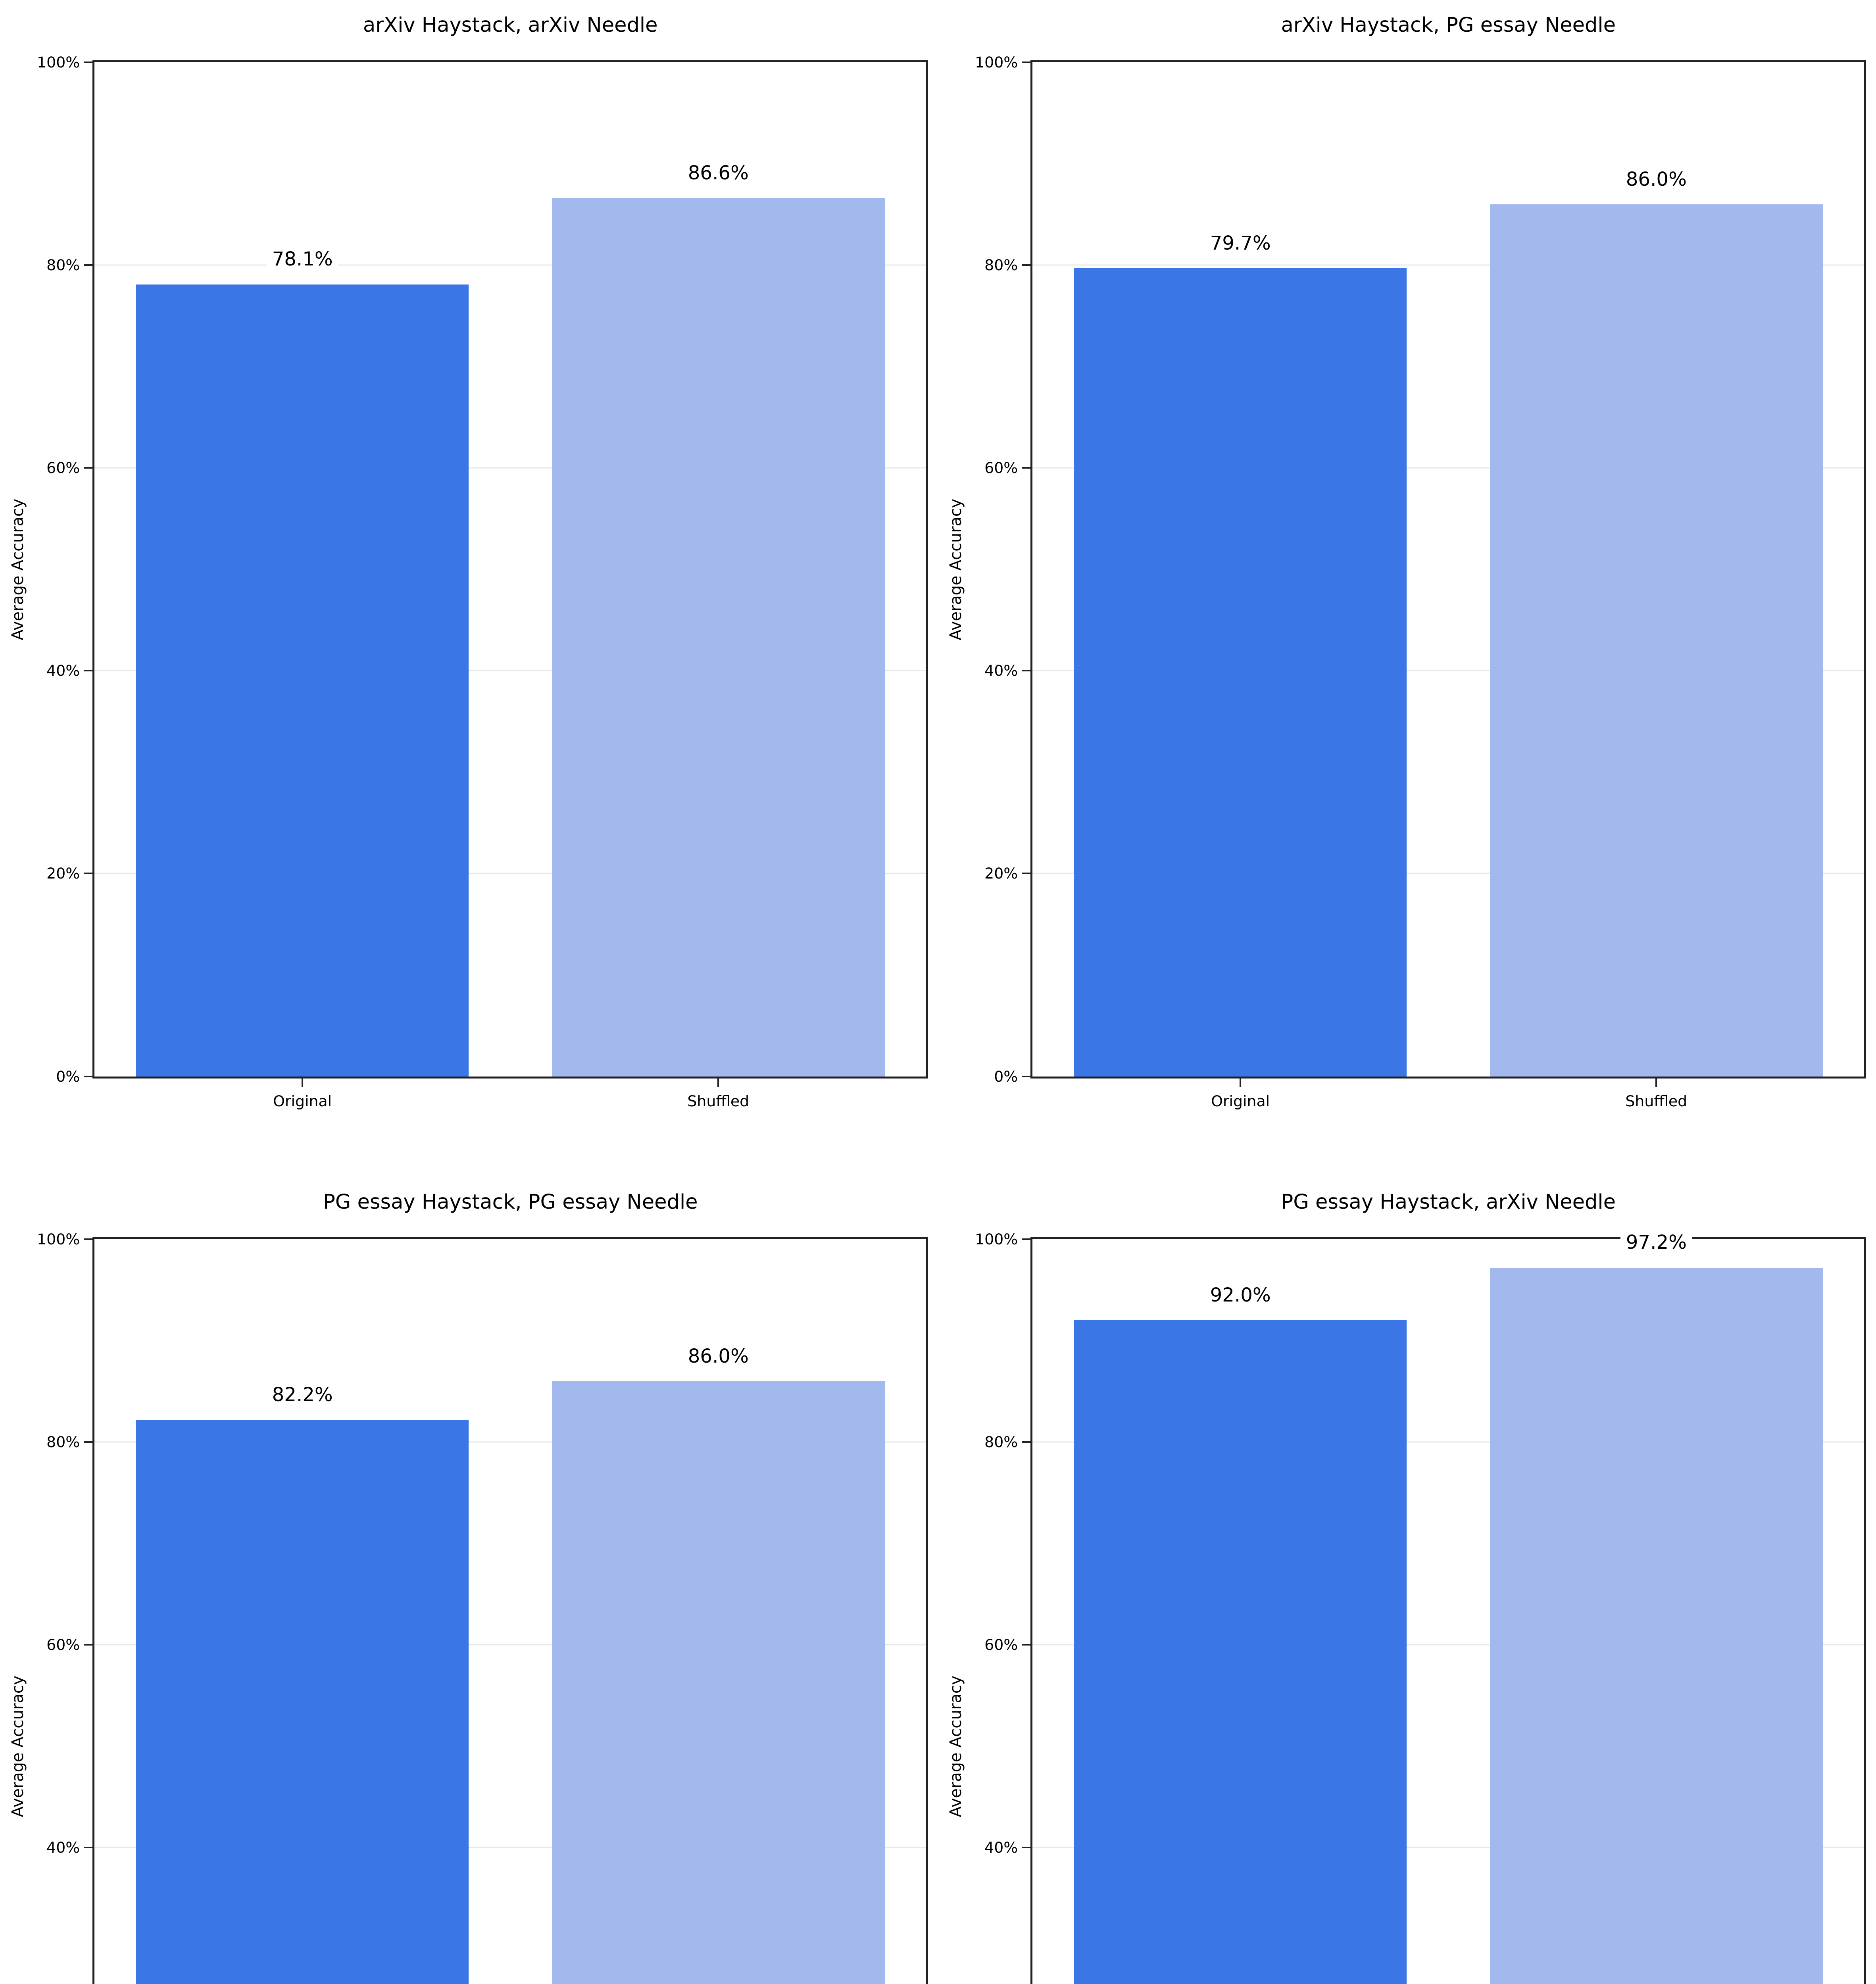 This screenshot has height=1984, width=1876. I want to click on bar-value-label: 79.7%, so click(1240, 243).